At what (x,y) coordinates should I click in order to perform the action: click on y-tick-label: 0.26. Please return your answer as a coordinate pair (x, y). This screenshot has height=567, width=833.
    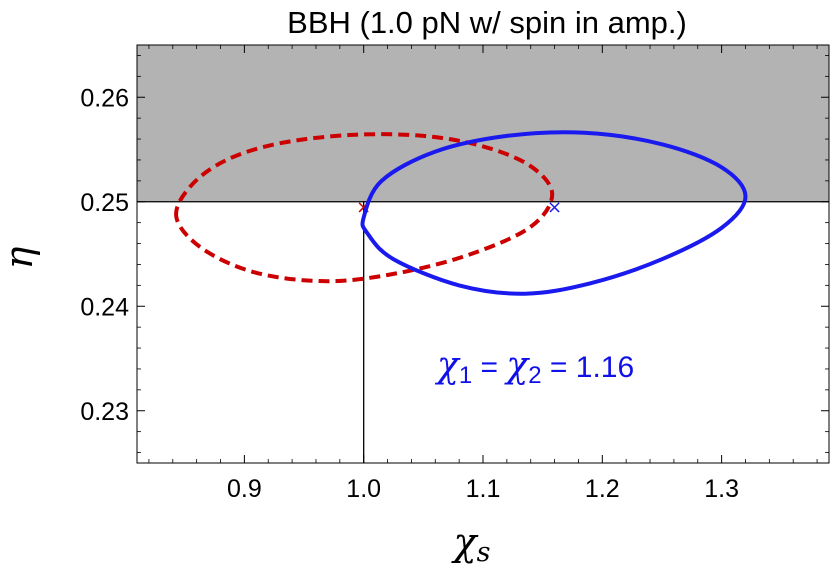
    Looking at the image, I should click on (104, 98).